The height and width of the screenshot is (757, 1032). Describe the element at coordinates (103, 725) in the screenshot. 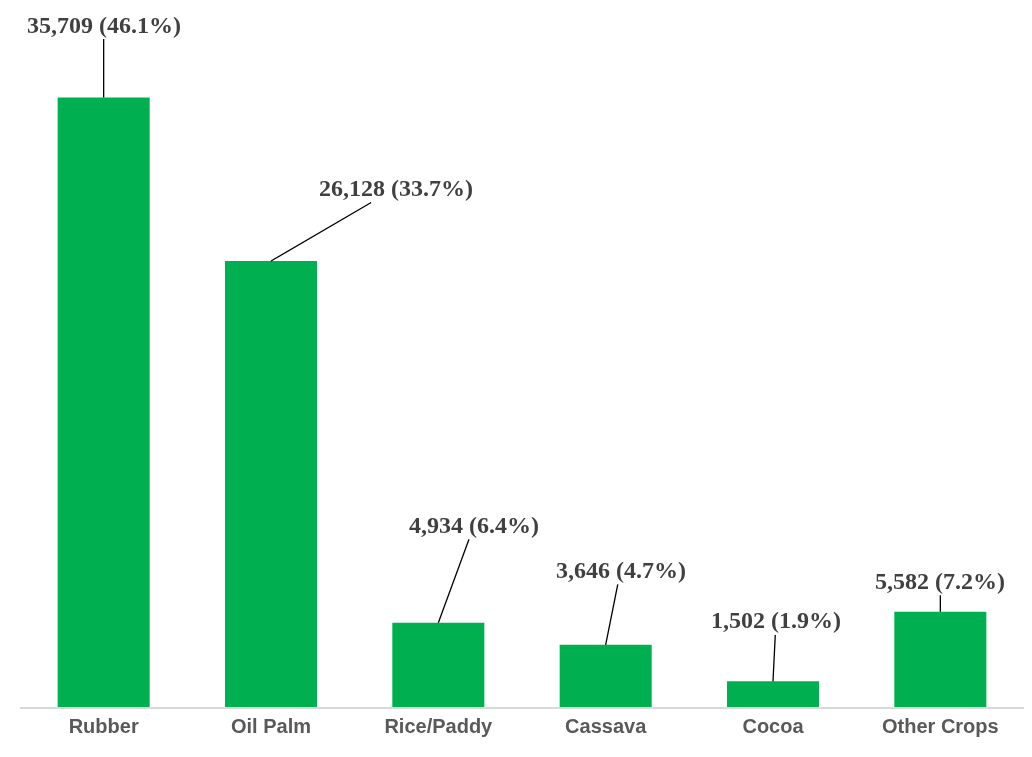

I see `x-tick-label: Rubber` at that location.